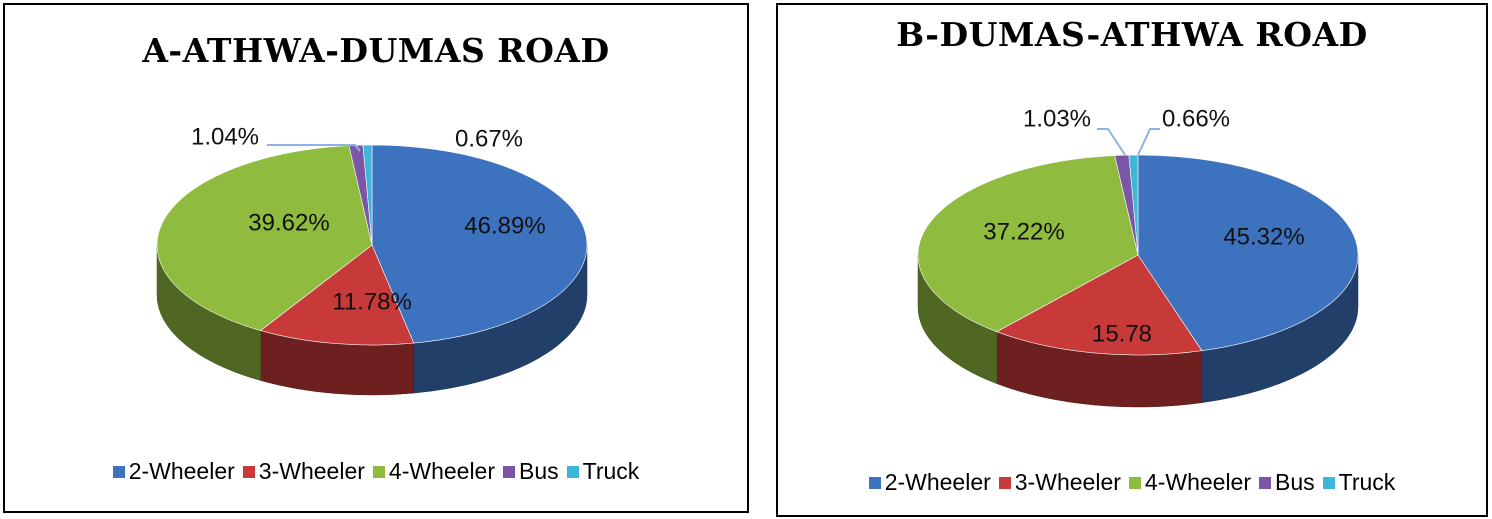  What do you see at coordinates (288, 222) in the screenshot?
I see `data-label-4-wheeler: 39.62%` at bounding box center [288, 222].